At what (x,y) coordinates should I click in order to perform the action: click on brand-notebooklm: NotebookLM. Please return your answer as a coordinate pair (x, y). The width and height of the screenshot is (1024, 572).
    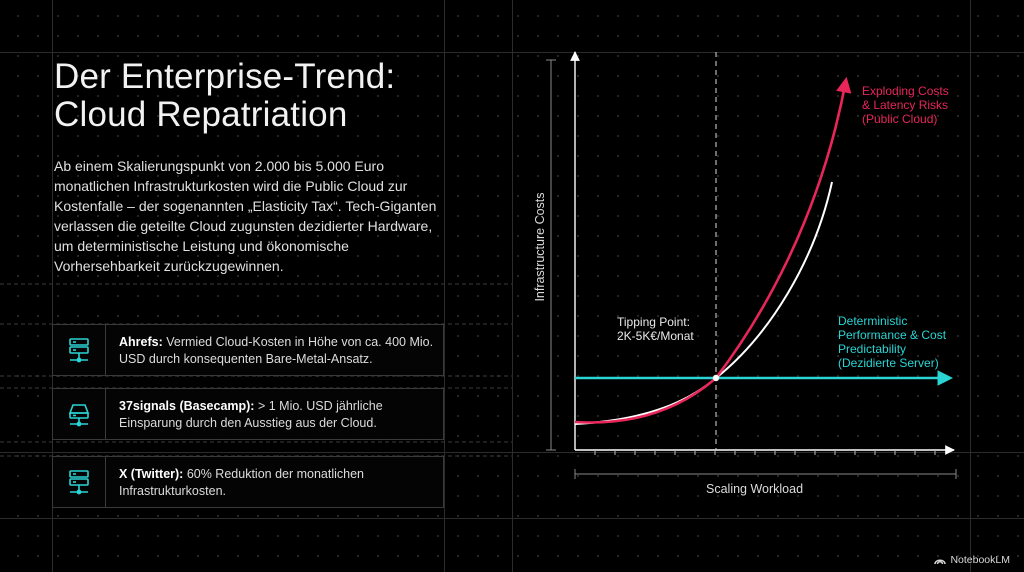
    Looking at the image, I should click on (972, 560).